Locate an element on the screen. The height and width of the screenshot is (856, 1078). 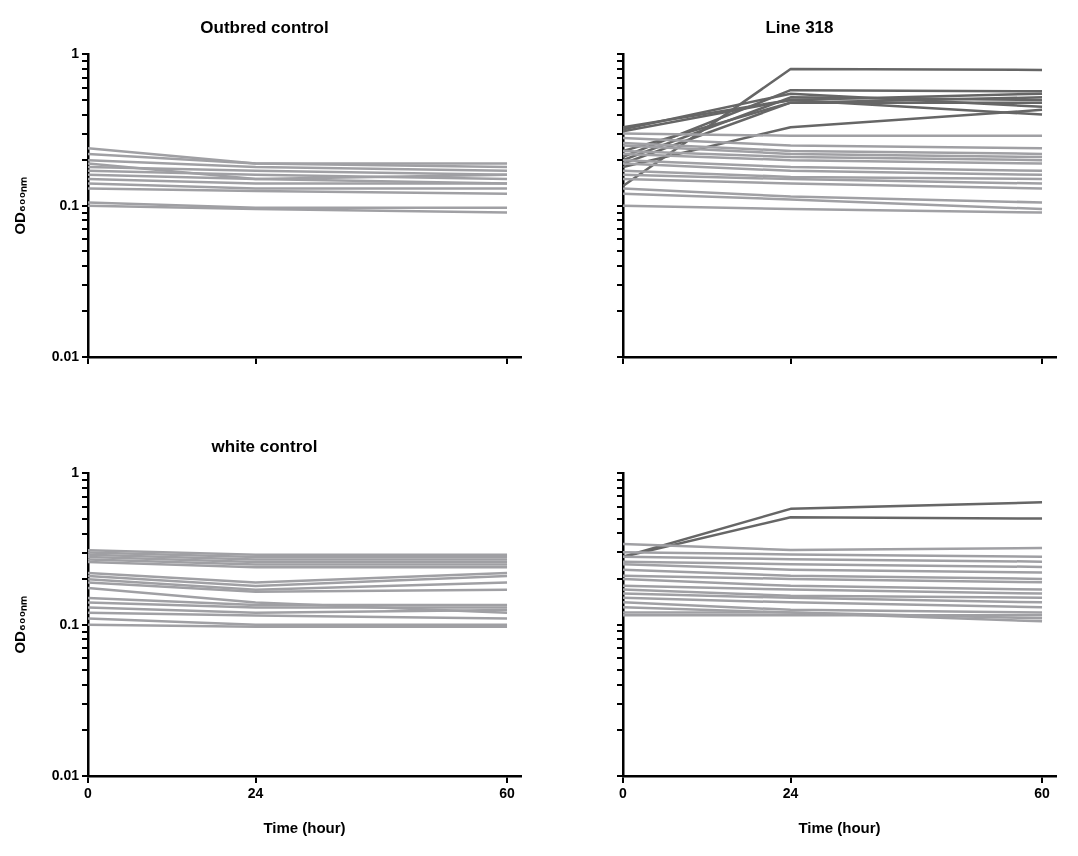
chart-title: Outbred control is located at coordinates (264, 27).